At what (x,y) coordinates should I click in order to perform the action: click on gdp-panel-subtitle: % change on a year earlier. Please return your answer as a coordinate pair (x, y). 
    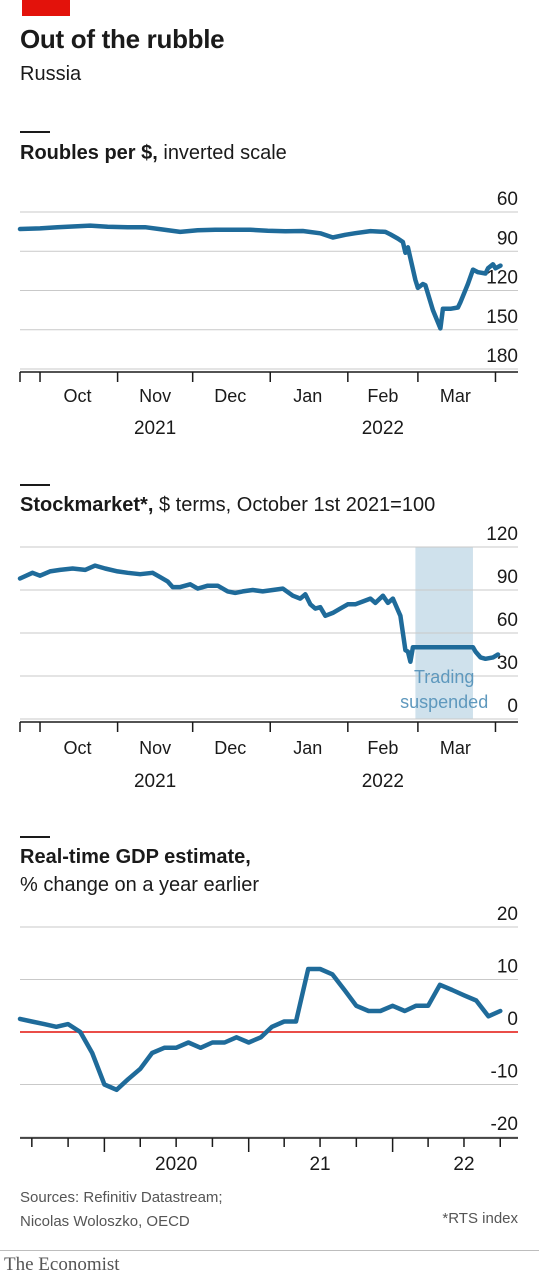
    Looking at the image, I should click on (140, 885).